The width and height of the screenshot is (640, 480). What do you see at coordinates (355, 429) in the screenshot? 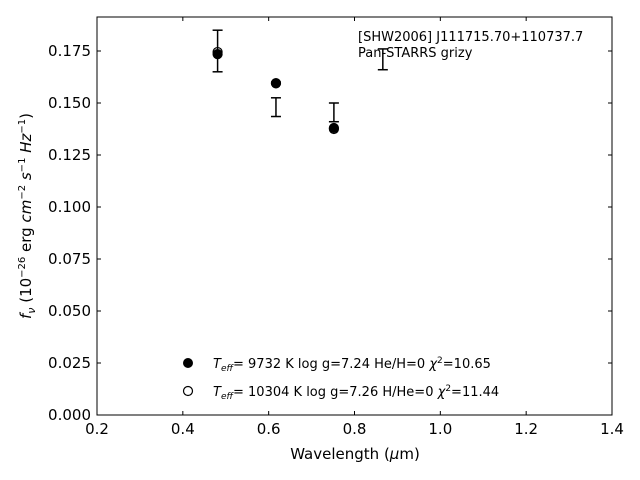
I see `x-tick-label: 0.8` at bounding box center [355, 429].